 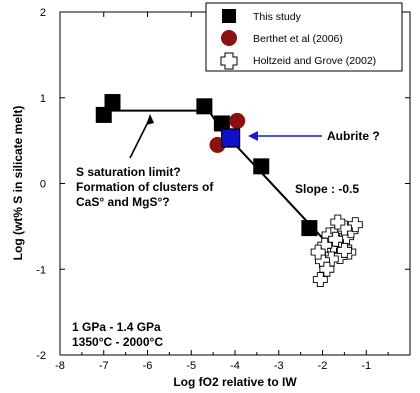 I want to click on y-tick-label: 2, so click(x=43, y=13).